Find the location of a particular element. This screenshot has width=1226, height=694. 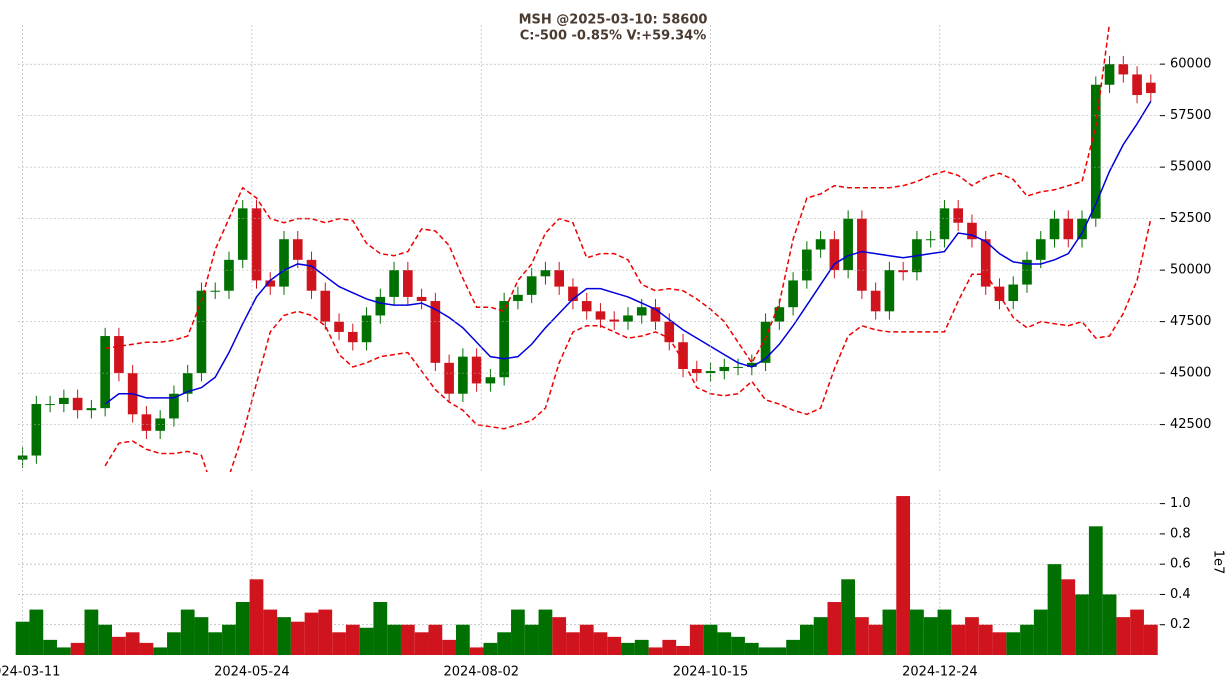

y-tick-label: 52500 is located at coordinates (1190, 218).